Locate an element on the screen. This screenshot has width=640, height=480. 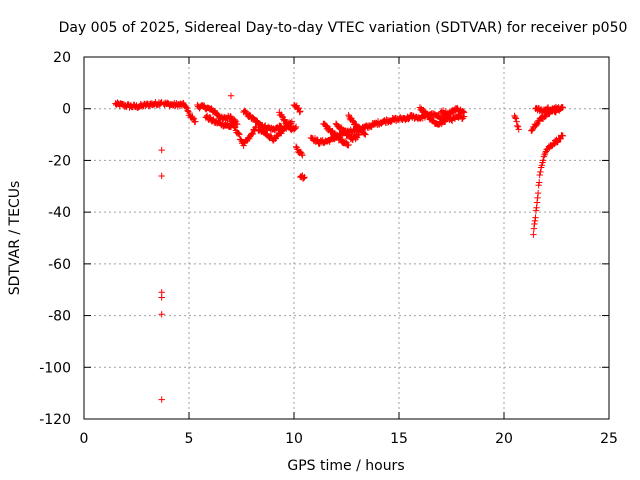
y-tick-label: -80 is located at coordinates (59, 317).